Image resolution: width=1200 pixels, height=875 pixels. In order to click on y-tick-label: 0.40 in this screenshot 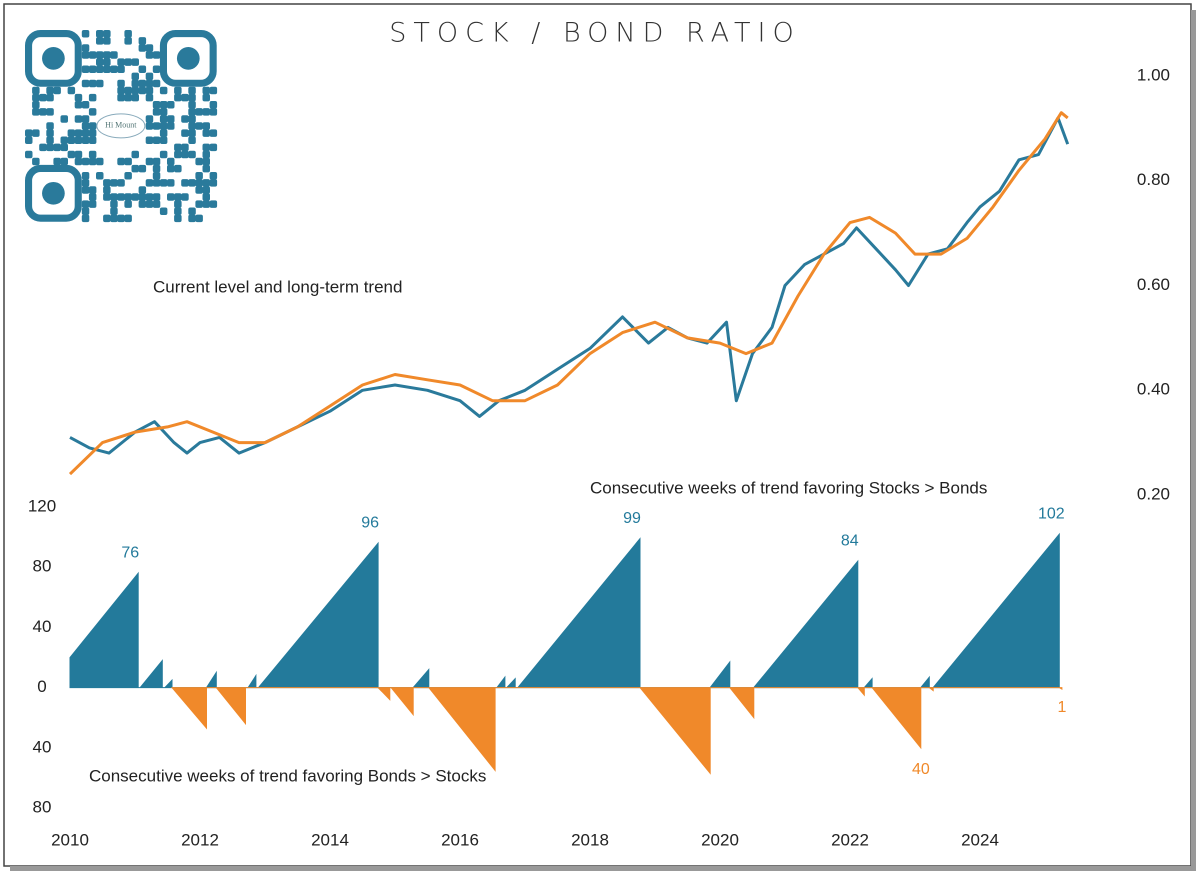, I will do `click(1153, 389)`.